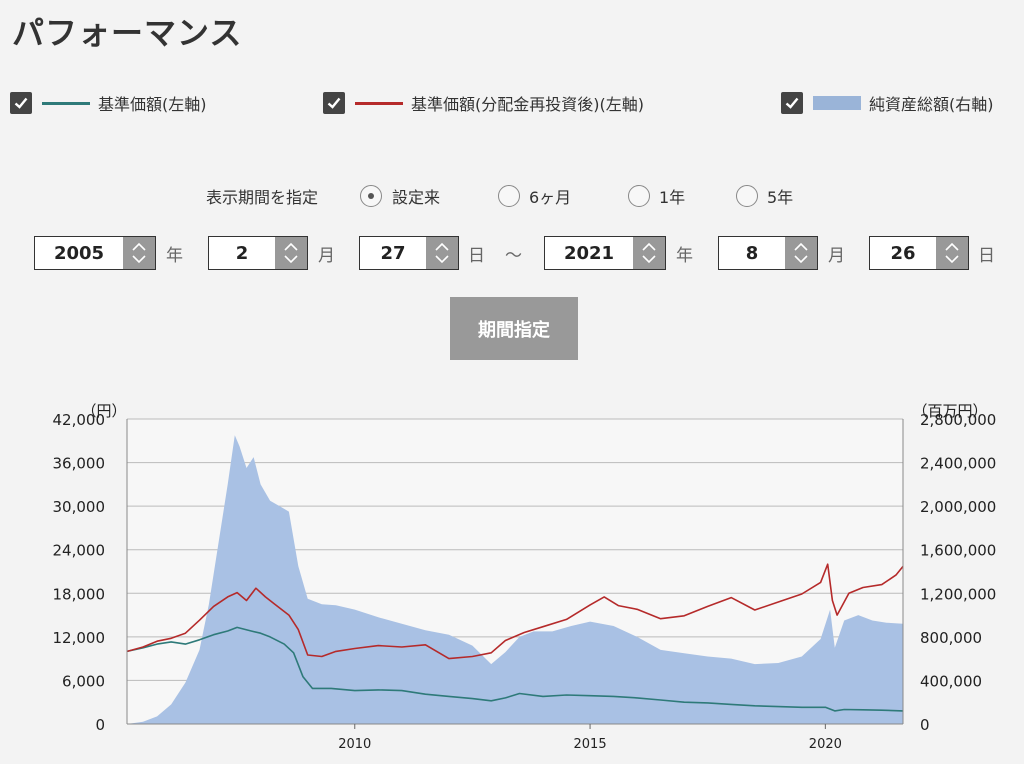  Describe the element at coordinates (79, 420) in the screenshot. I see `left-axis-tick-label: 42,000` at that location.